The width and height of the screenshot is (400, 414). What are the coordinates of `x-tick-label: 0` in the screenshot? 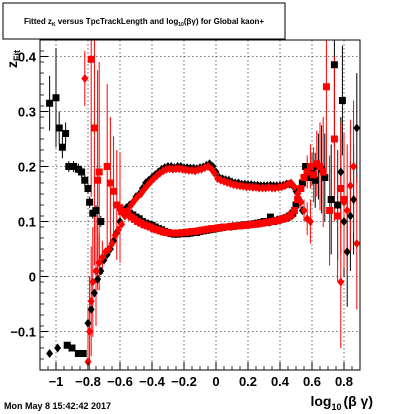 It's located at (215, 381).